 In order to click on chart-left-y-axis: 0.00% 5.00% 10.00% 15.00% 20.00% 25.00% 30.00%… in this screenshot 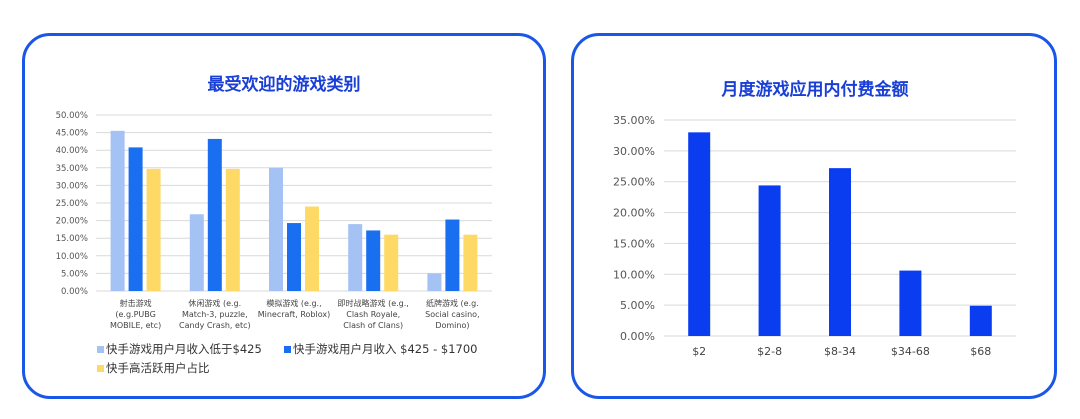, I will do `click(72, 204)`.